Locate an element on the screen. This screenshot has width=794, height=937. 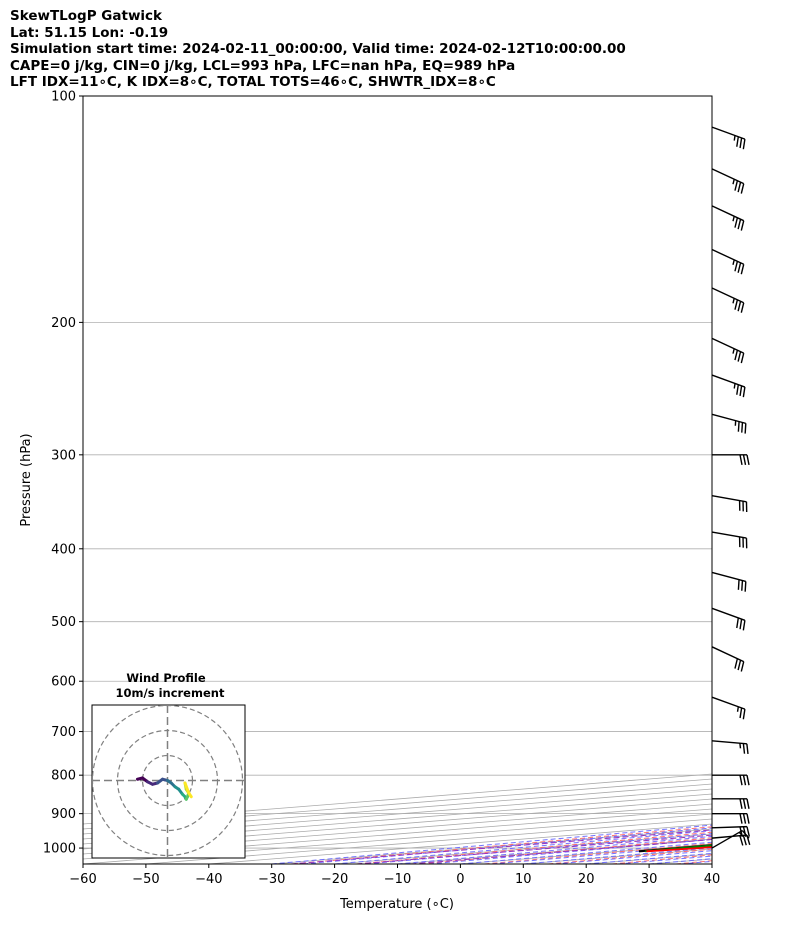
mixing-ratio-line is located at coordinates (534, 849).